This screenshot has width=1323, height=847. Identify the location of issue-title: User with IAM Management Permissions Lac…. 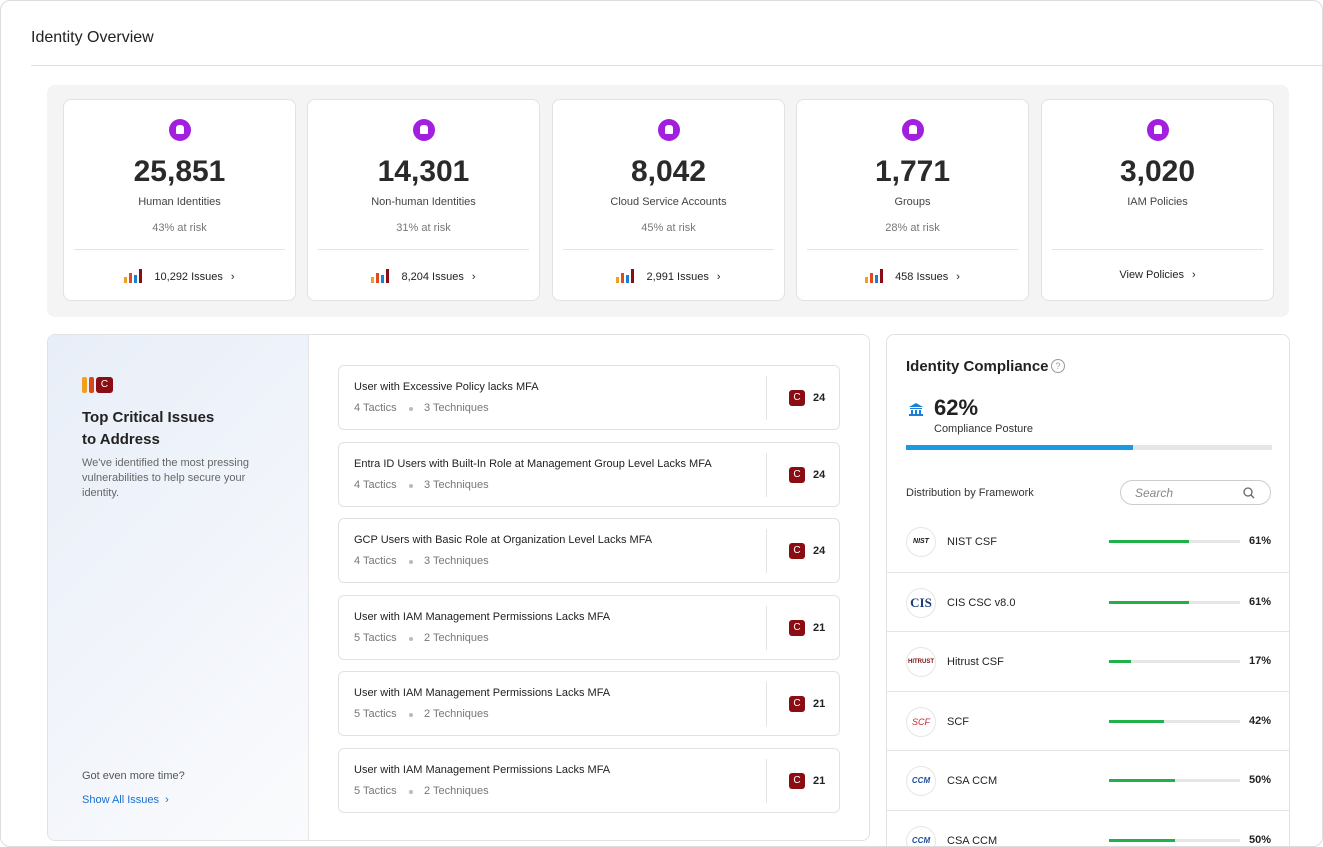
(482, 616).